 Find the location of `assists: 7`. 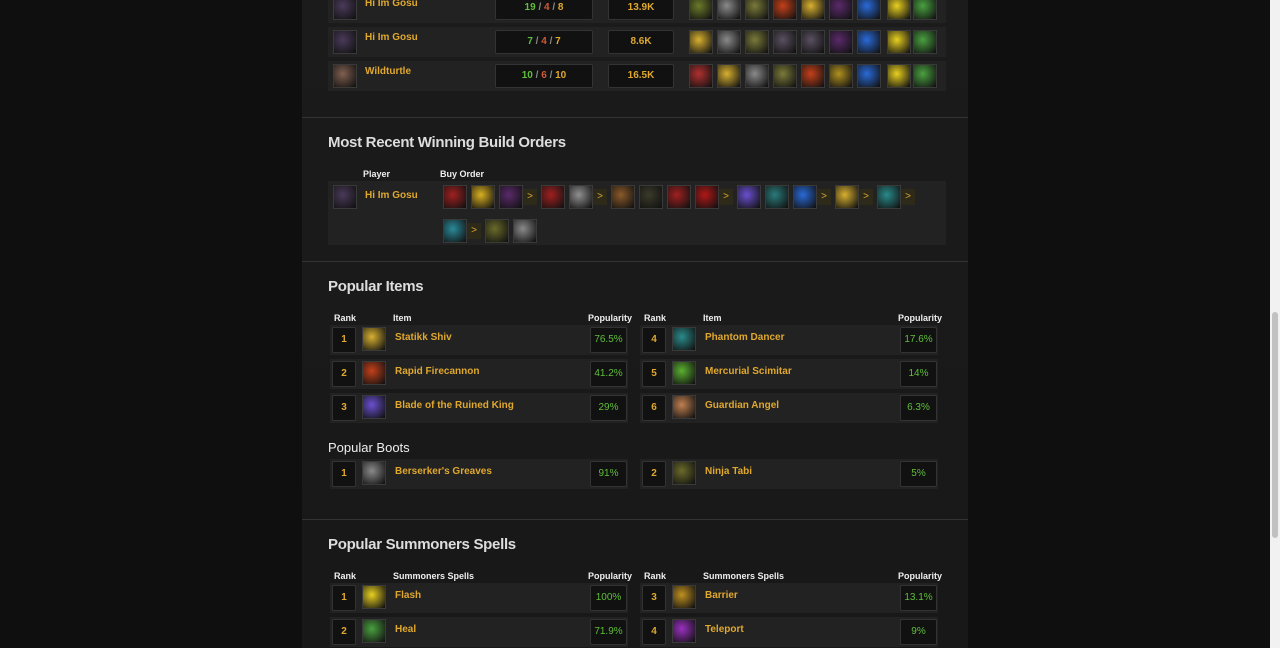

assists: 7 is located at coordinates (558, 41).